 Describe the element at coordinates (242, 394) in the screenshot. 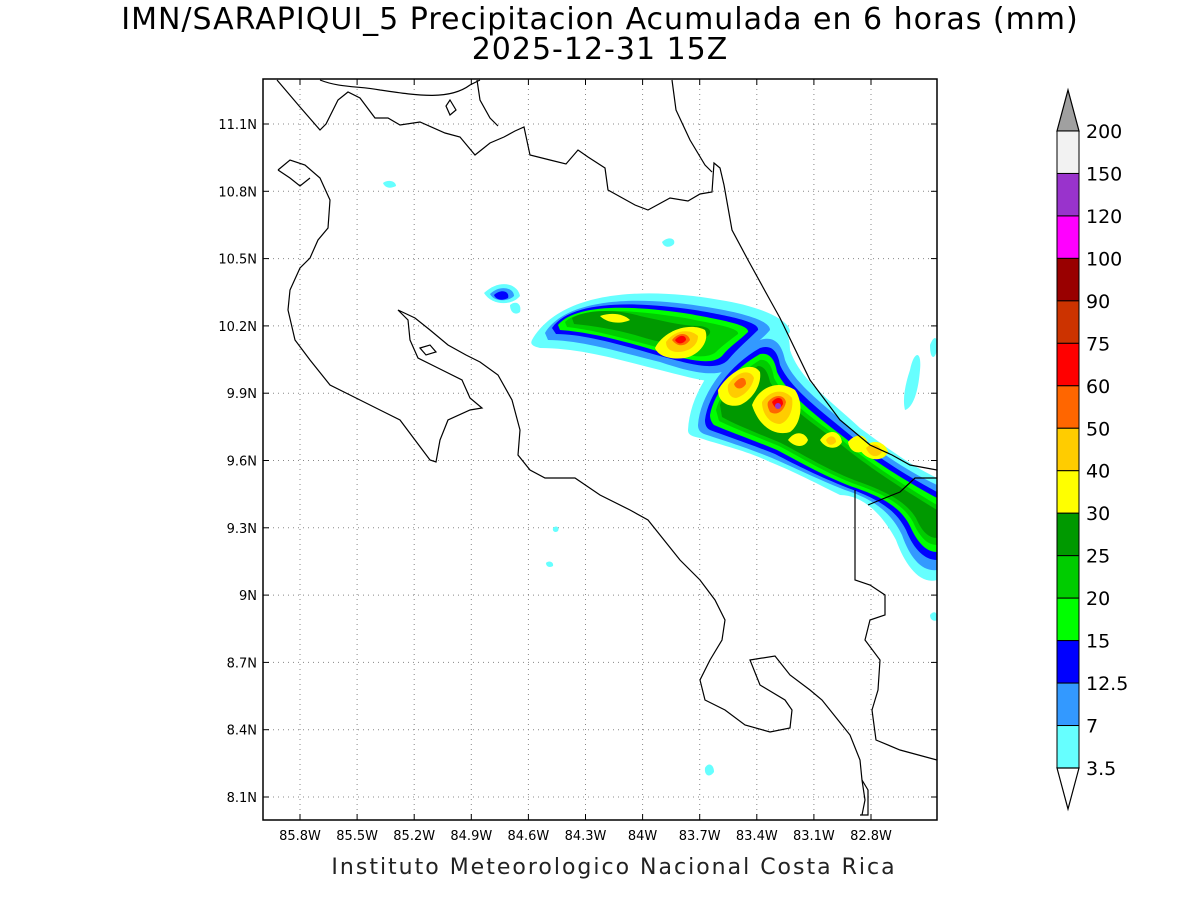

I see `lat-tick-label: 9.9N` at that location.